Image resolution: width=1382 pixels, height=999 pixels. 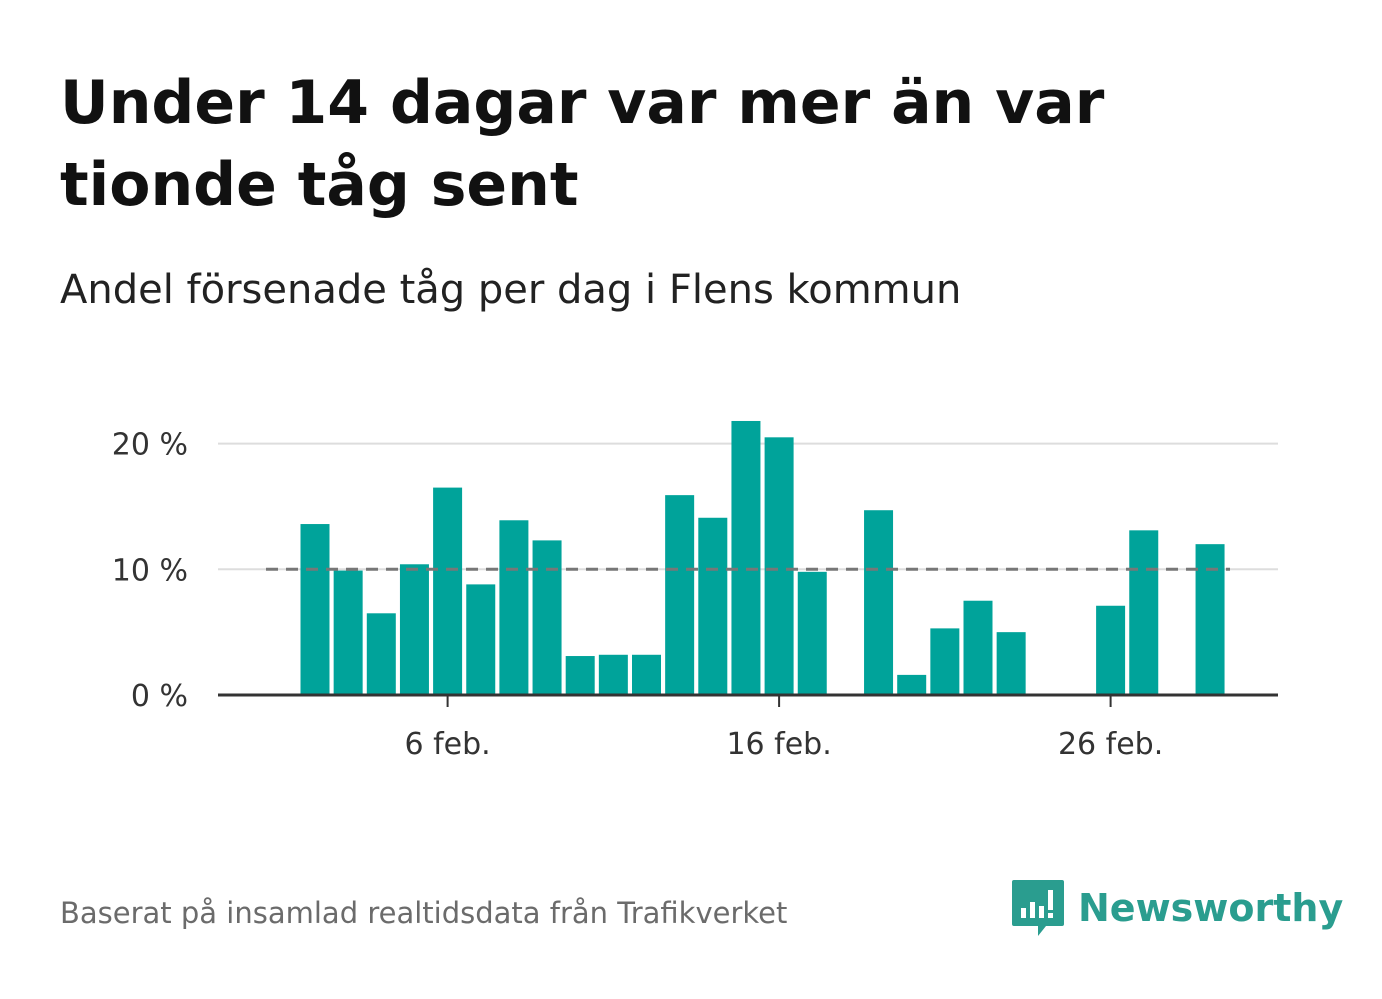 What do you see at coordinates (159, 696) in the screenshot?
I see `y-tick-label: 0 %` at bounding box center [159, 696].